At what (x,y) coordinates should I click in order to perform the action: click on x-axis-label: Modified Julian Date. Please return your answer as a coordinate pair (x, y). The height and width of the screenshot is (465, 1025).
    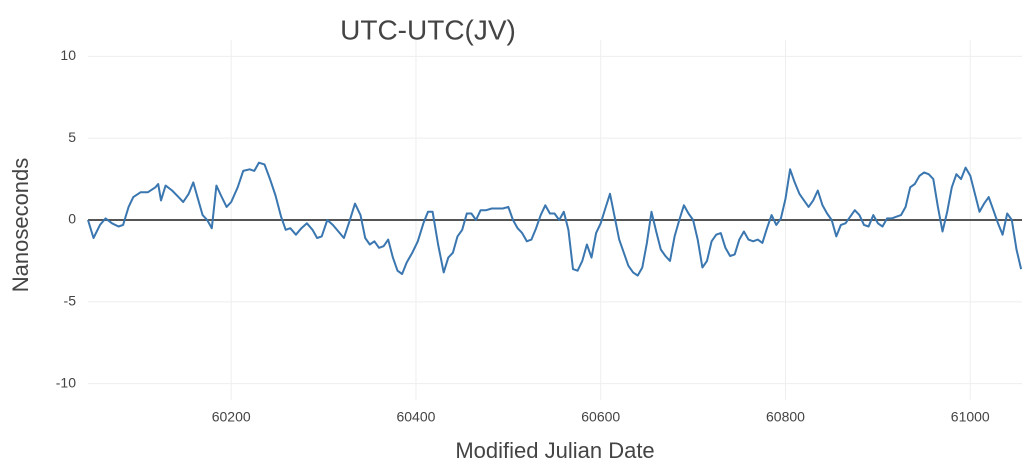
    Looking at the image, I should click on (554, 450).